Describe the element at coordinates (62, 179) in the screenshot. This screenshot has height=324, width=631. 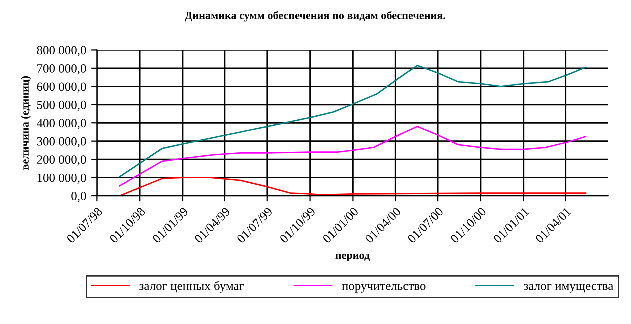
I see `y-tick-label: 100 000,0` at that location.